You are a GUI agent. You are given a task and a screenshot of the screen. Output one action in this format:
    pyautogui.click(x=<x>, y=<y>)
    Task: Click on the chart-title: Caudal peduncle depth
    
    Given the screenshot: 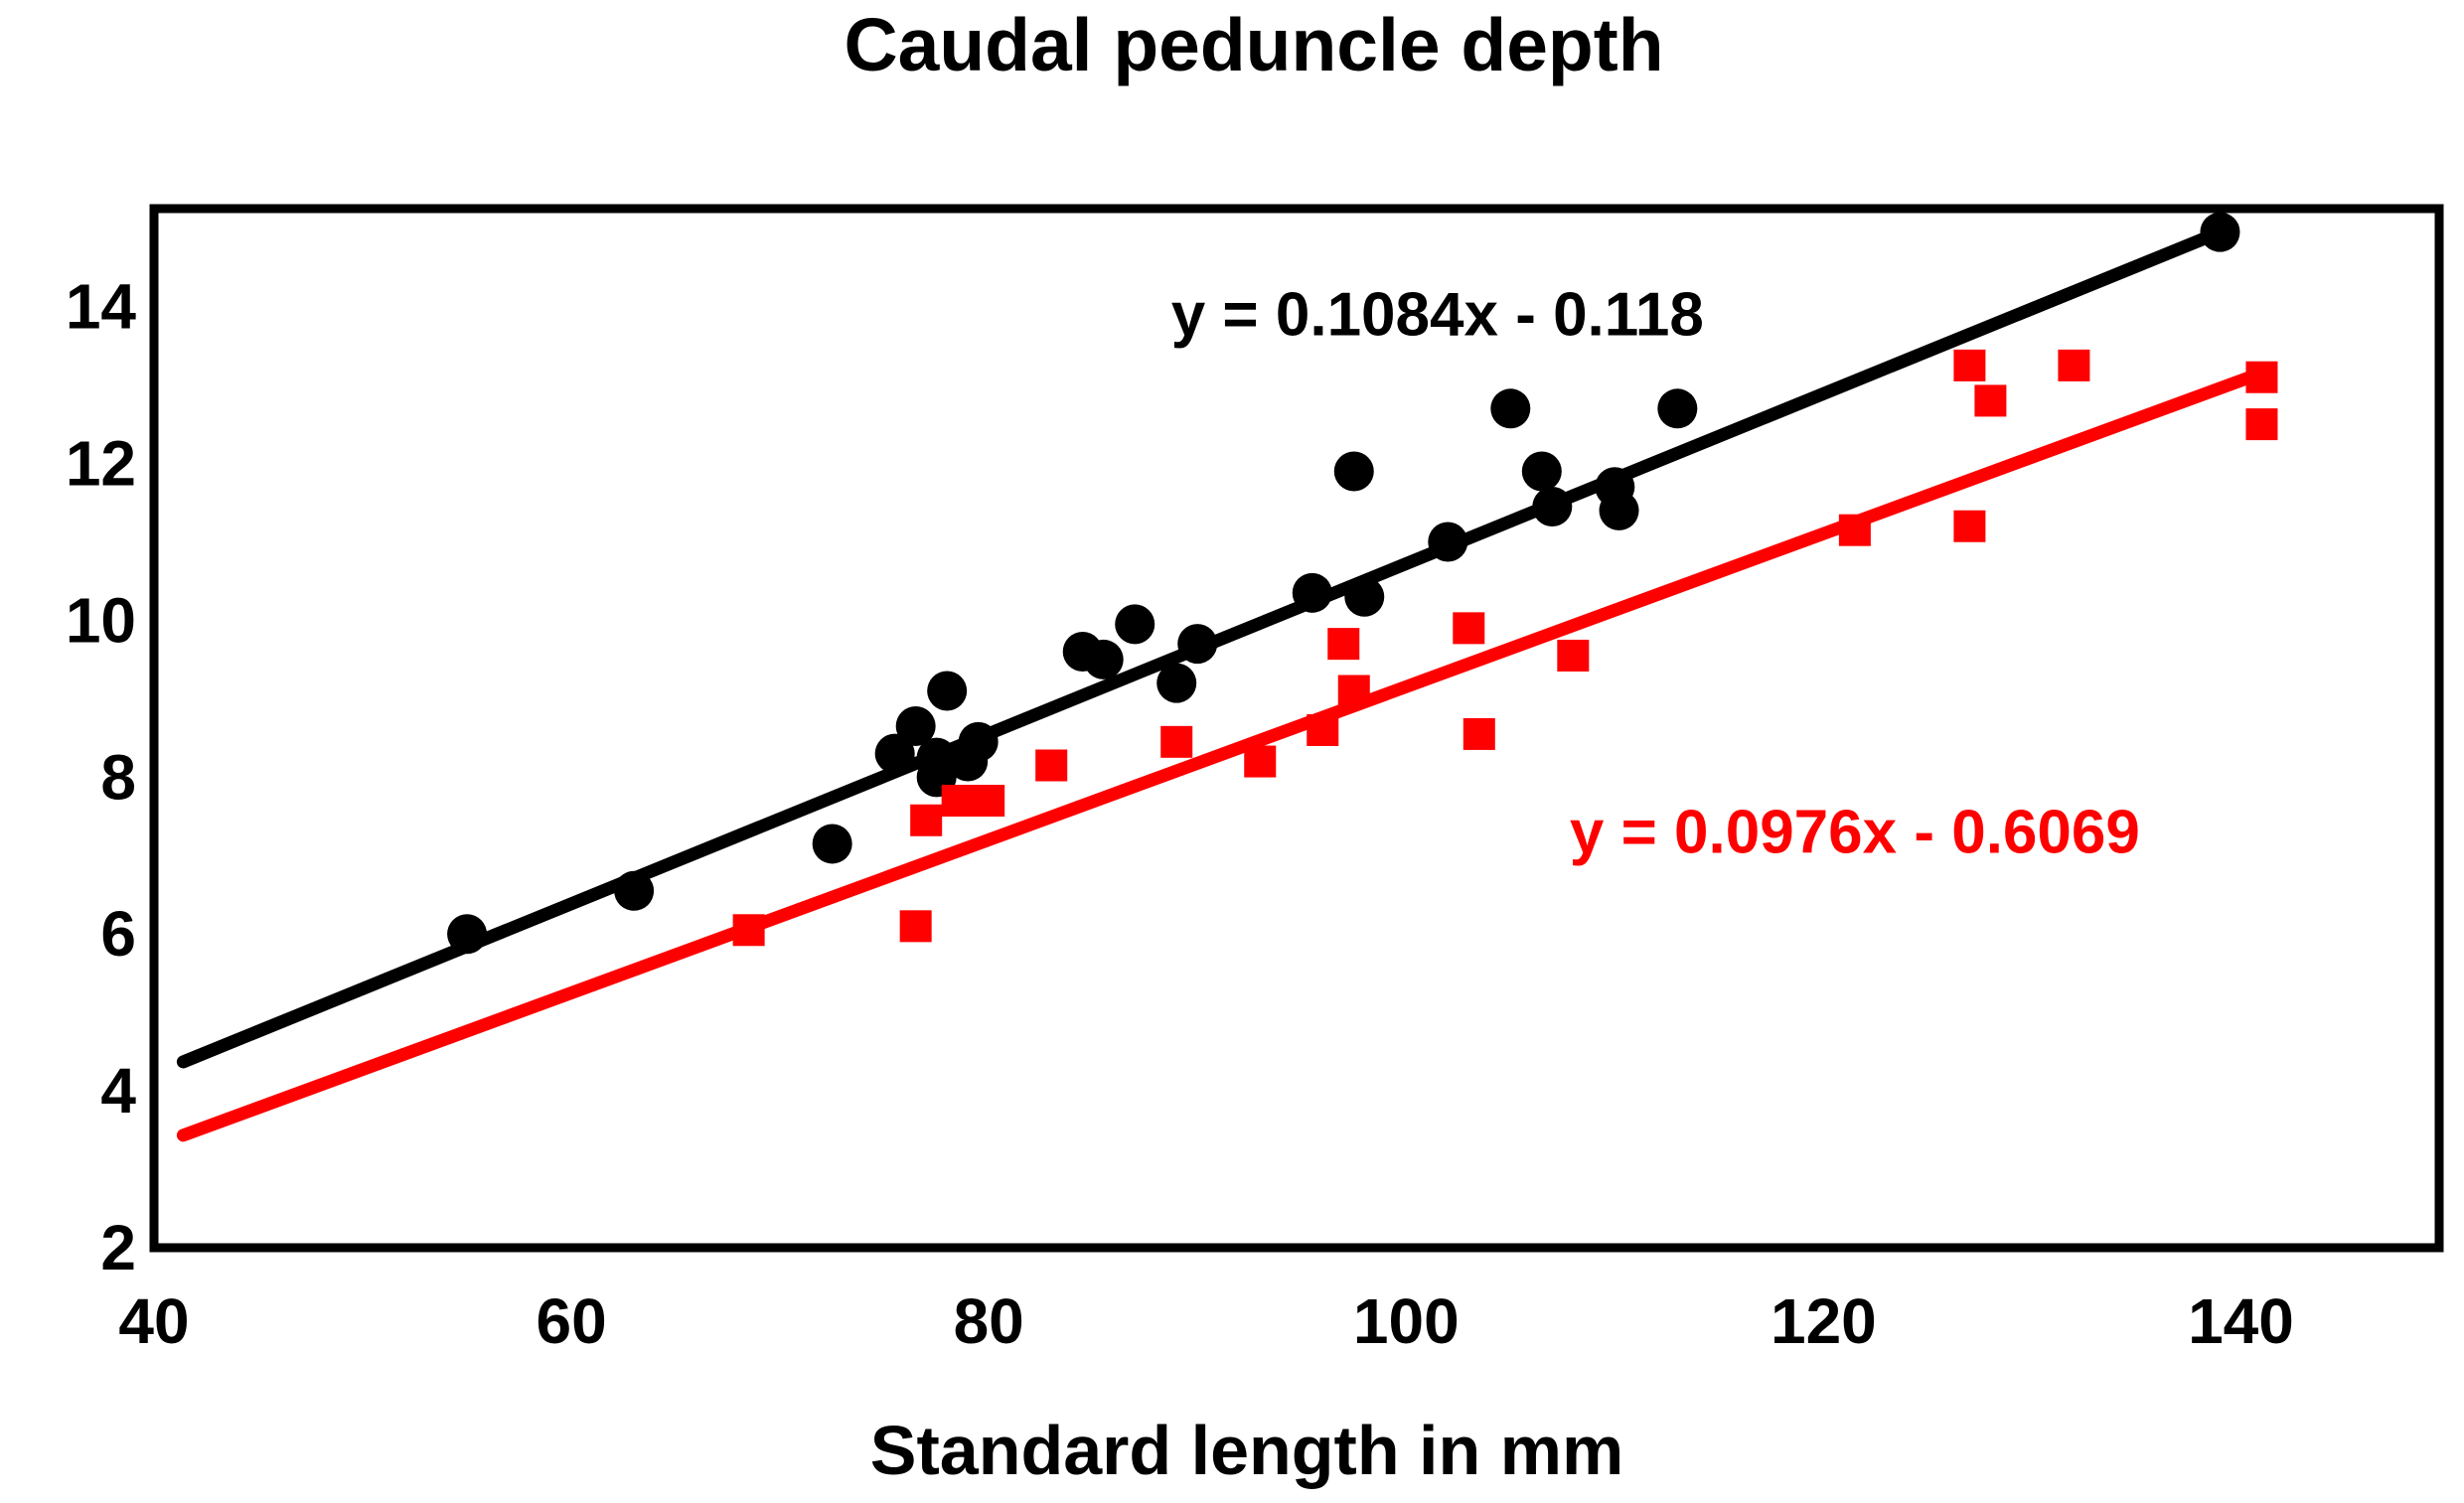 What is the action you would take?
    pyautogui.click(x=1254, y=44)
    